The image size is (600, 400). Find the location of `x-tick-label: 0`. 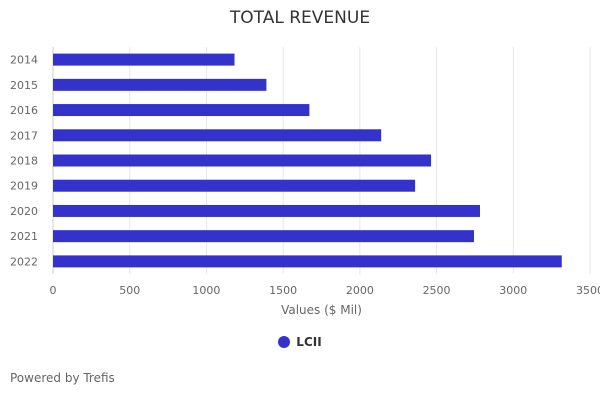

x-tick-label: 0 is located at coordinates (53, 290).